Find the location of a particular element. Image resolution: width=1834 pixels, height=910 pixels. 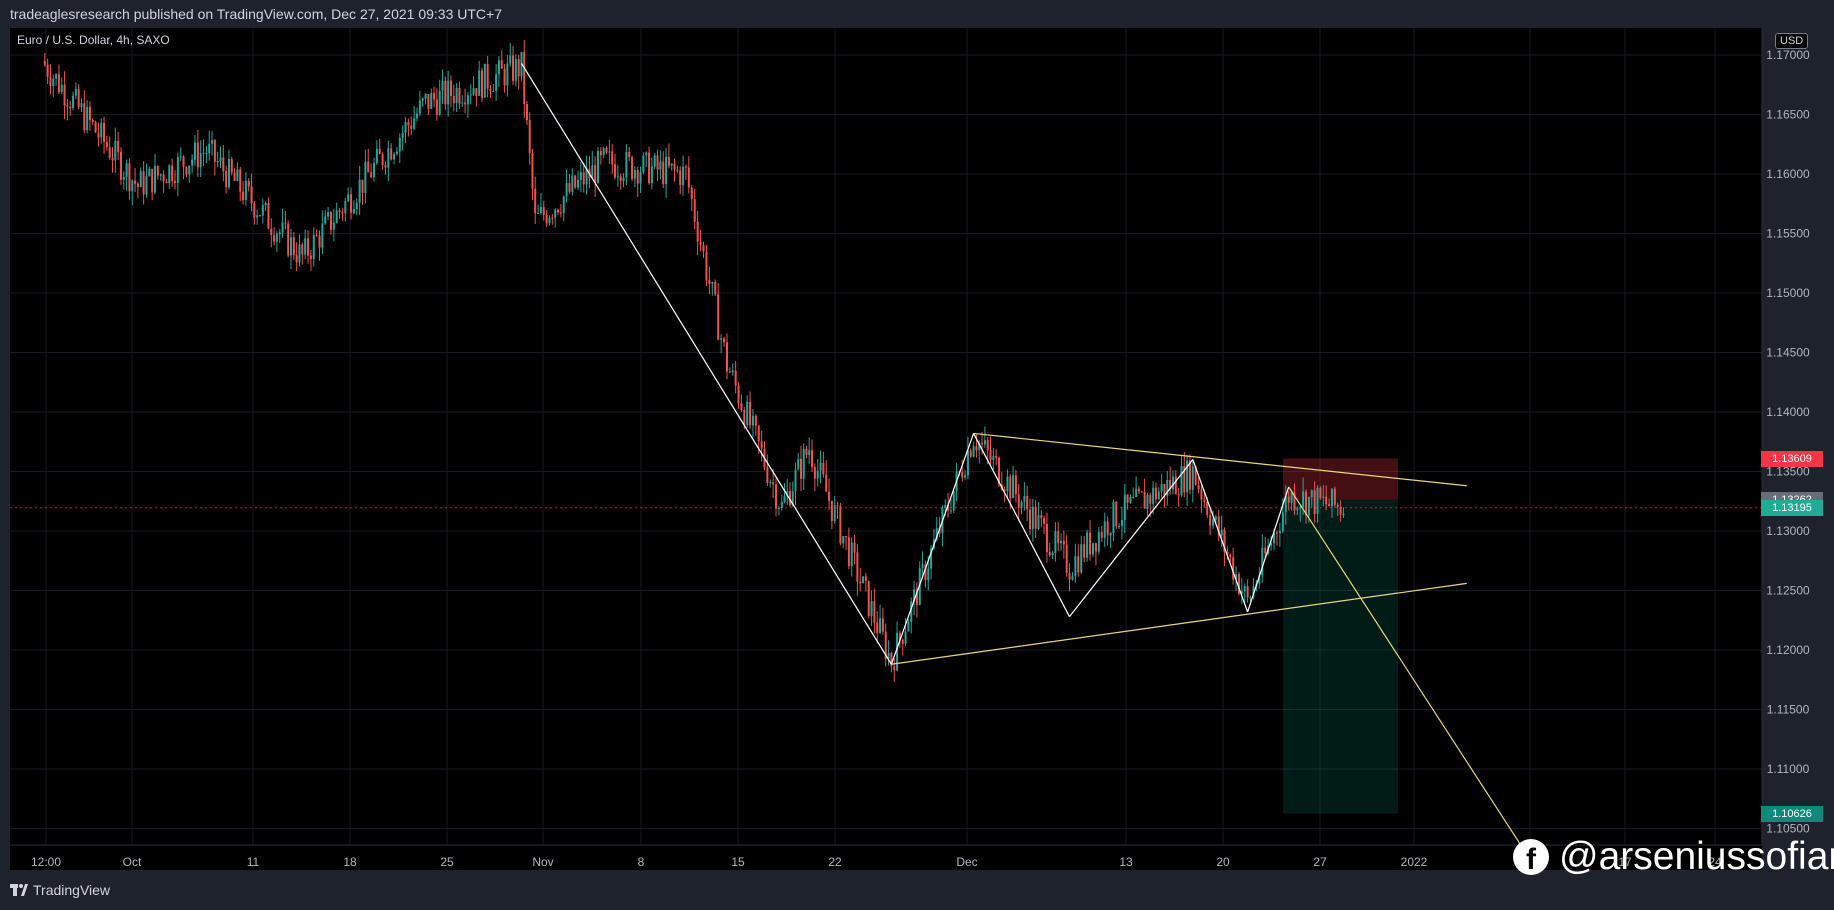

lower-trendline is located at coordinates (1179, 623).